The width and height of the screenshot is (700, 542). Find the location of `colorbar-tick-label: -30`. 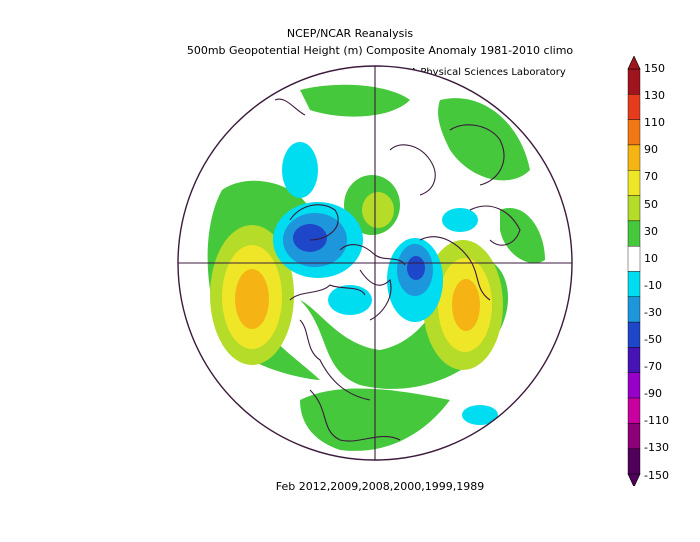

colorbar-tick-label: -30 is located at coordinates (653, 312).